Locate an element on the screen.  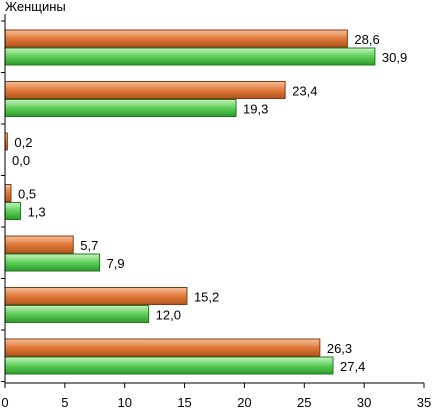
x-tick-label: 30 is located at coordinates (364, 402).